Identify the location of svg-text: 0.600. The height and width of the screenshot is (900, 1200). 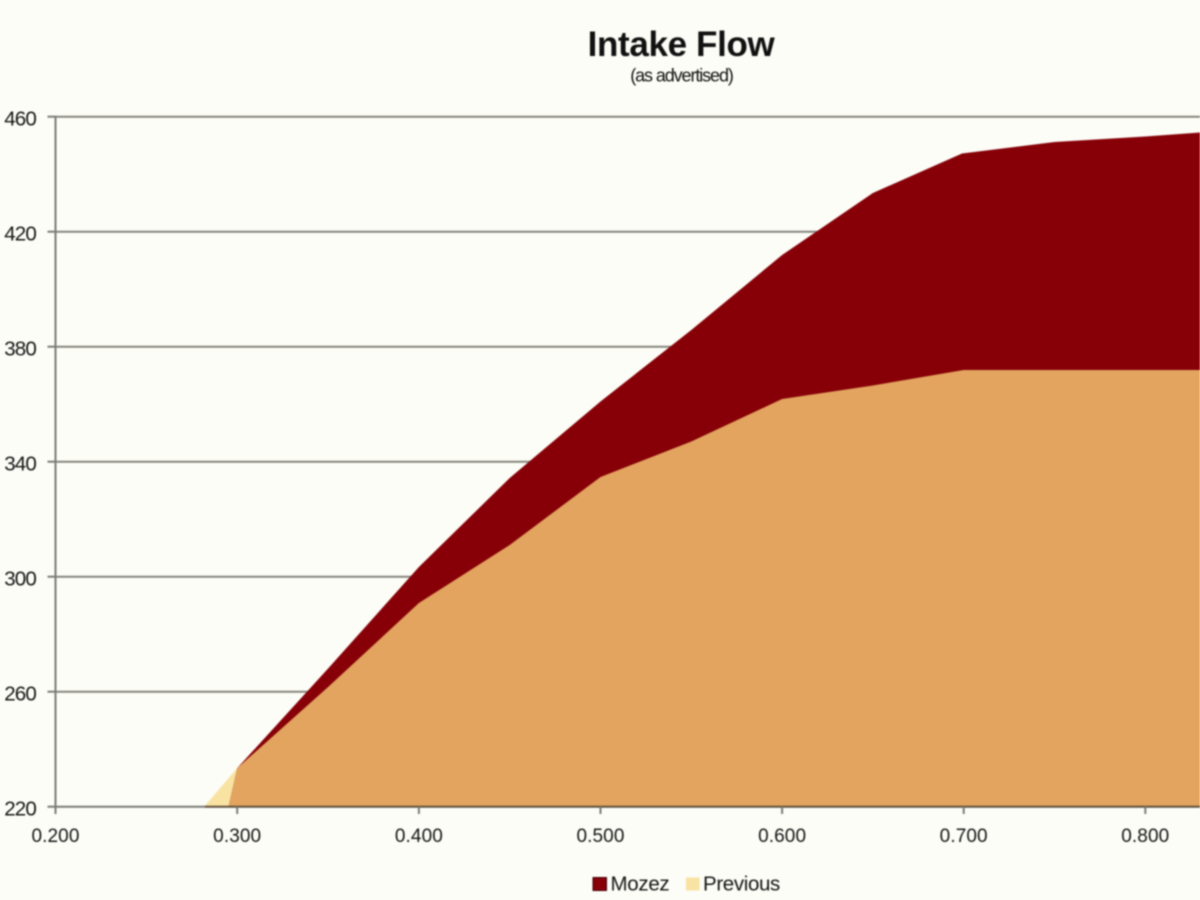
(782, 836).